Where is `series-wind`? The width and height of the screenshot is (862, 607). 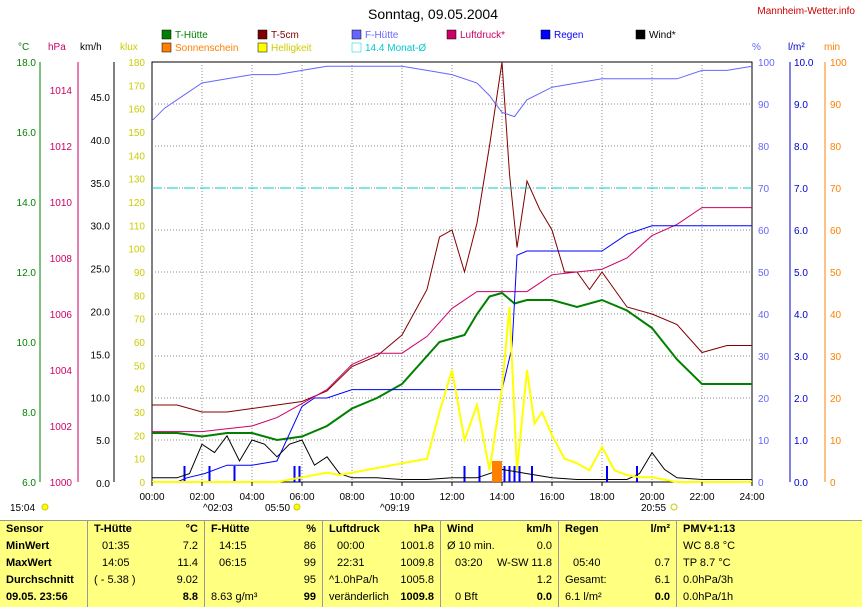 series-wind is located at coordinates (452, 457).